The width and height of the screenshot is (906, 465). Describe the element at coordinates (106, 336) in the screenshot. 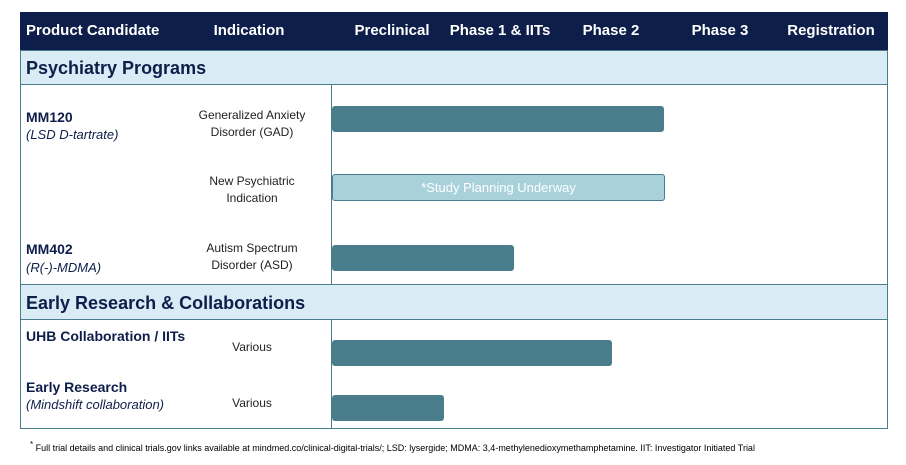

I see `candidate: UHB Collaboration / IITs` at that location.